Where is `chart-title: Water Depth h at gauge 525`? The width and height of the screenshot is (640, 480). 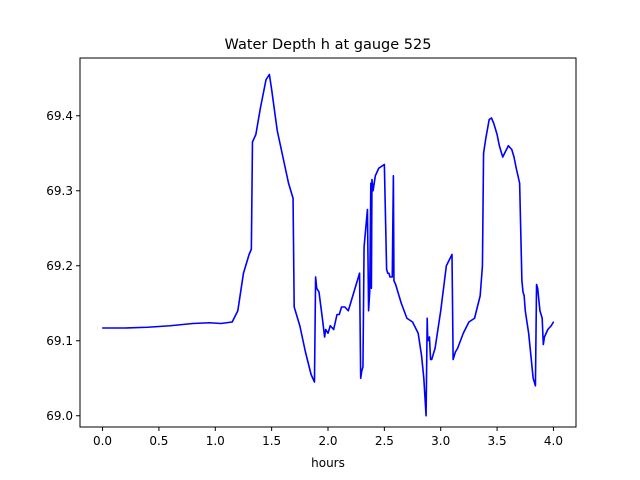 chart-title: Water Depth h at gauge 525 is located at coordinates (328, 45).